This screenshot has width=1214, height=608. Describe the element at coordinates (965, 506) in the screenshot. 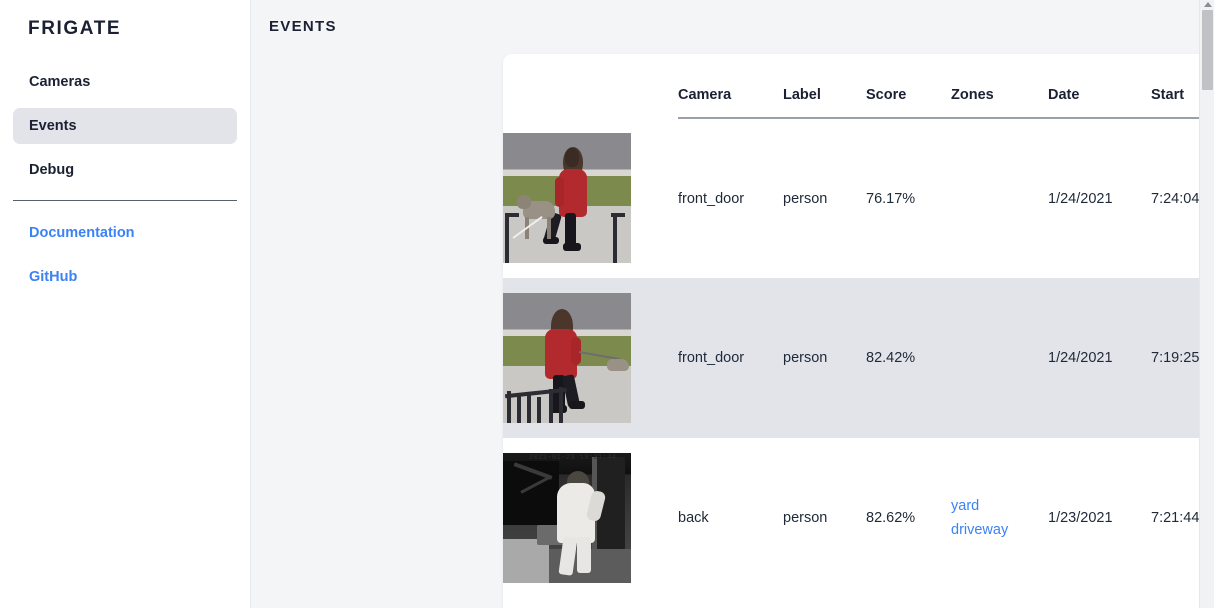

I see `event-zone: yard` at that location.